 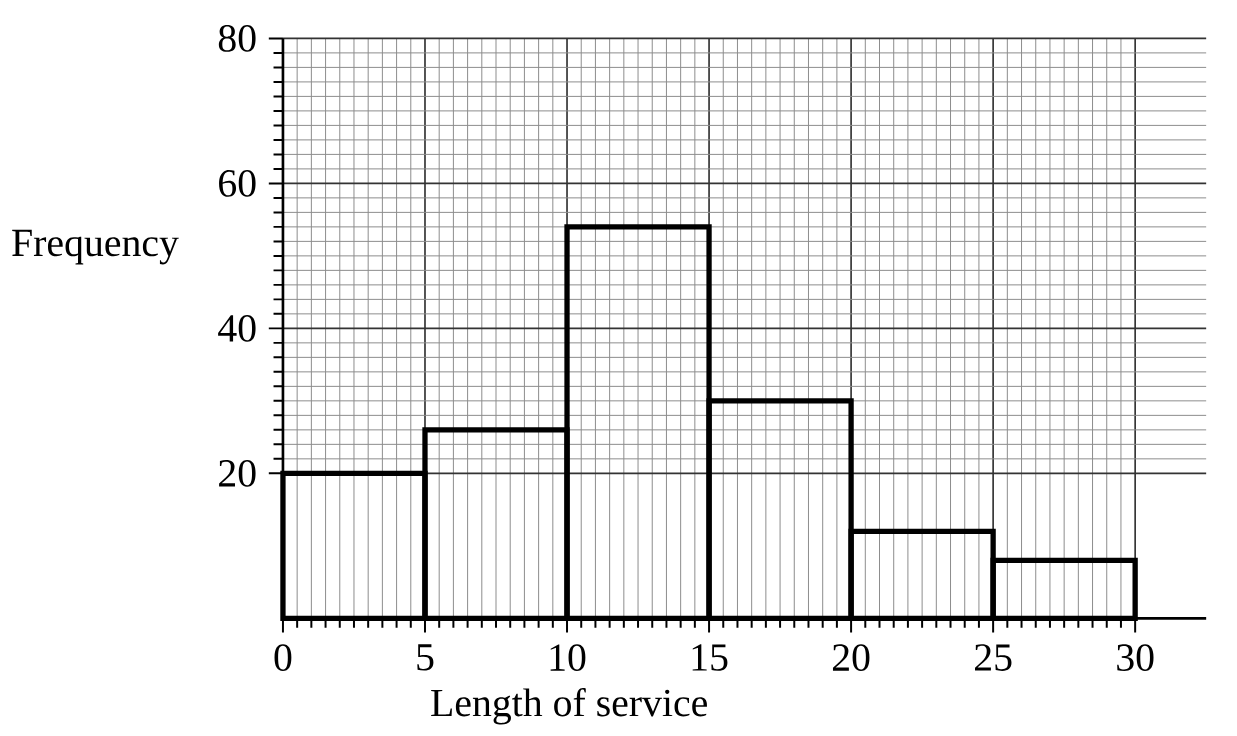 What do you see at coordinates (95, 247) in the screenshot?
I see `y-axis-title: Frequency` at bounding box center [95, 247].